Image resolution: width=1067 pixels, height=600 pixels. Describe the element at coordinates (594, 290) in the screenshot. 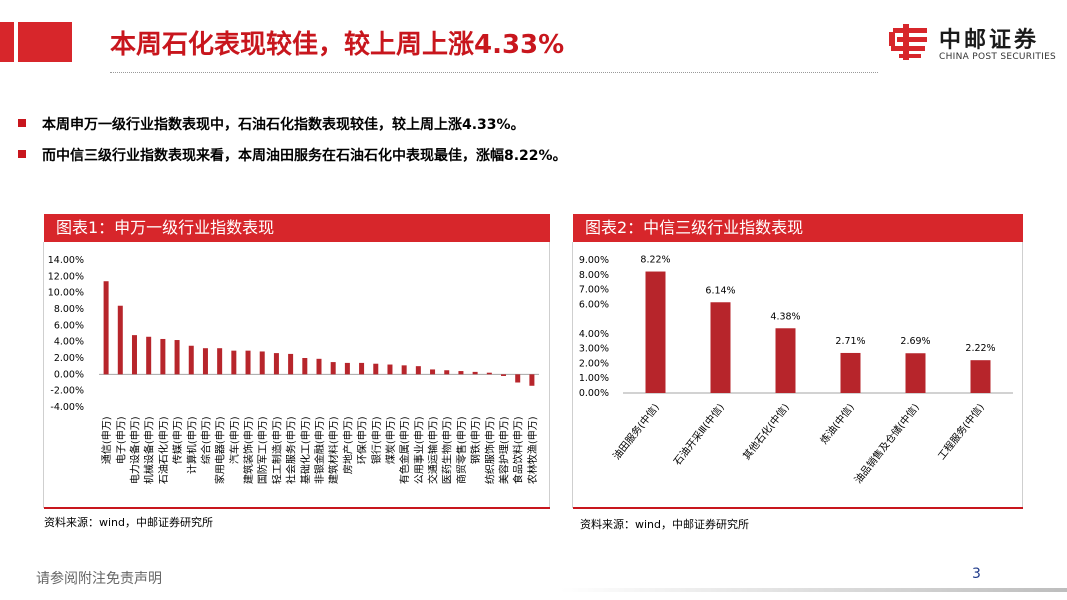

I see `chart2-y-tick-label: 7.00%` at that location.